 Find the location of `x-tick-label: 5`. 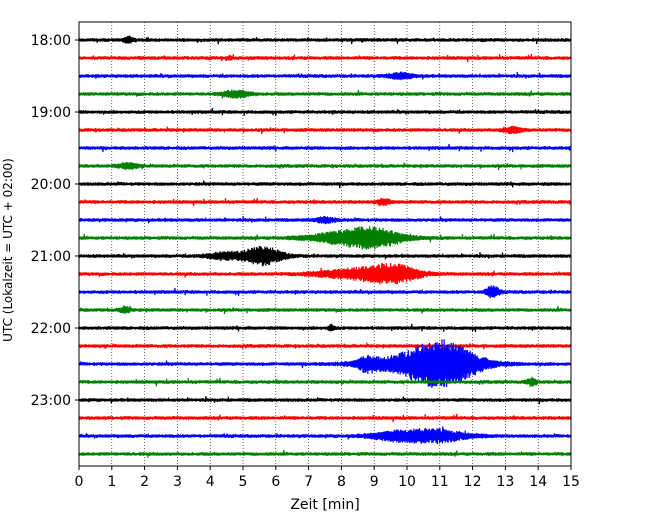

x-tick-label: 5 is located at coordinates (243, 482).